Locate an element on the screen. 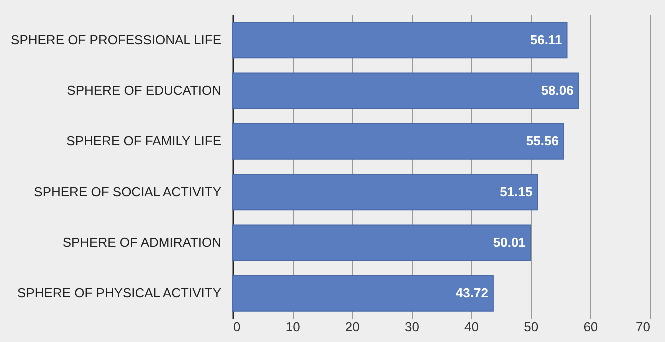 The image size is (665, 342). y-tick-label: SPHERE OF PROFESSIONAL LIFE is located at coordinates (116, 40).